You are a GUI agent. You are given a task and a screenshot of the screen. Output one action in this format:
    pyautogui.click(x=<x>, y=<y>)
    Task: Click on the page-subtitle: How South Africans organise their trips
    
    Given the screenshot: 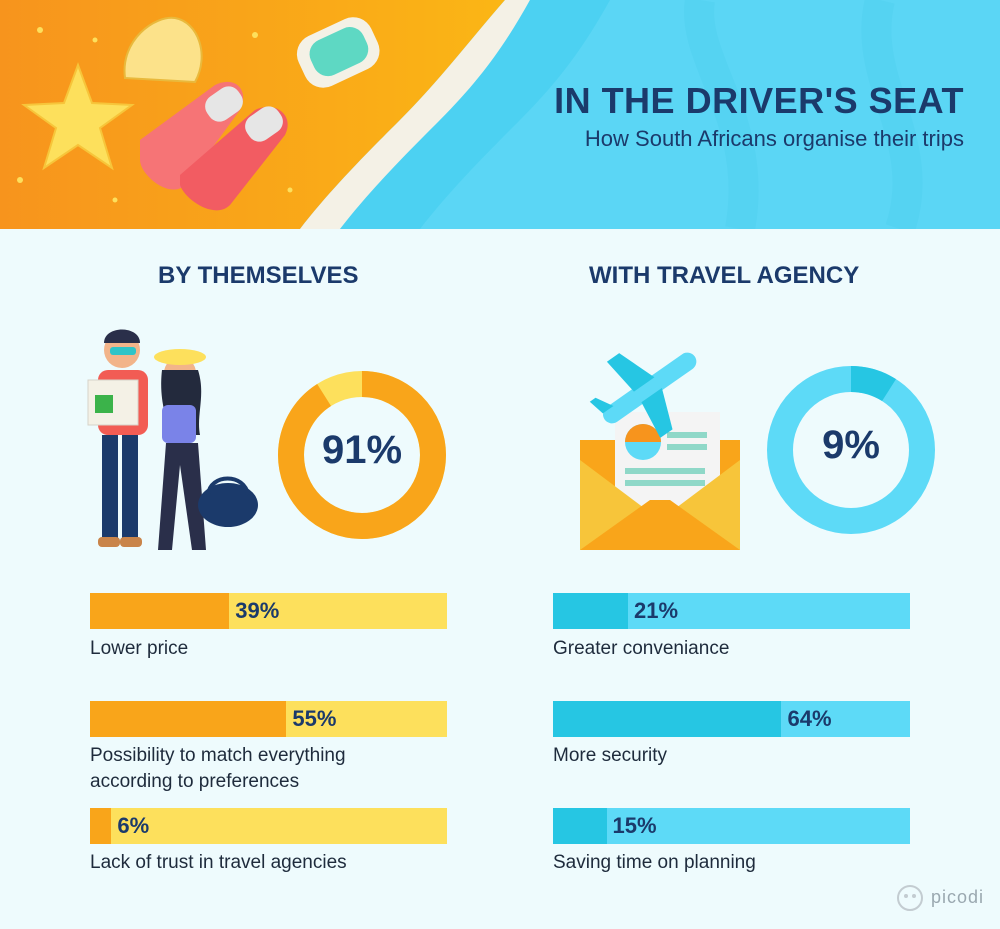 What is the action you would take?
    pyautogui.click(x=774, y=138)
    